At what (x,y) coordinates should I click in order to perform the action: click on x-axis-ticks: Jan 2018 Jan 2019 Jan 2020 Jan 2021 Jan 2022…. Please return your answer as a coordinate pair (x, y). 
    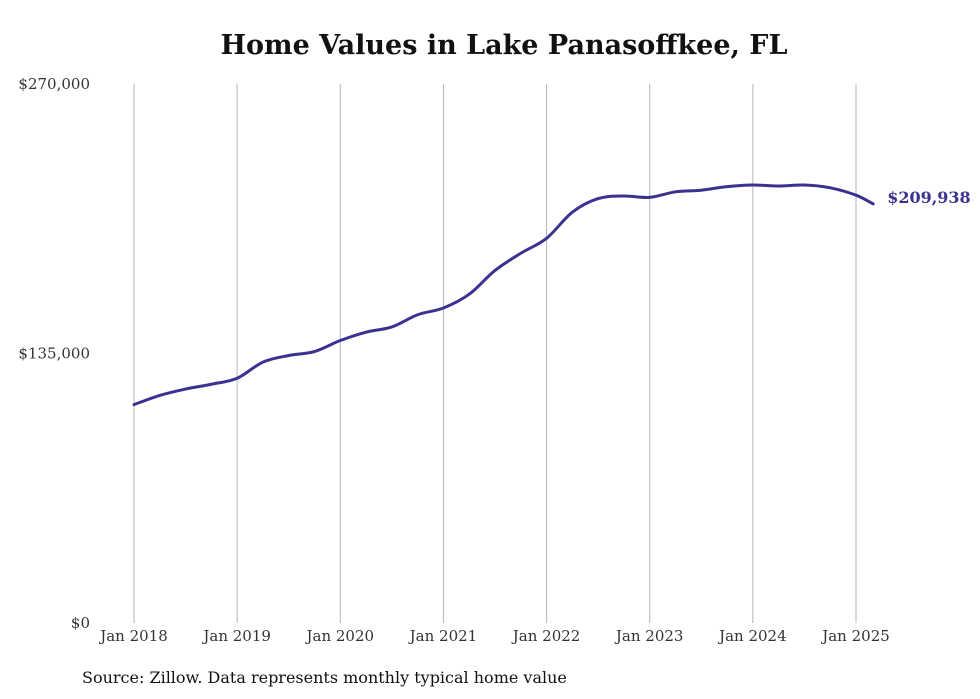
    Looking at the image, I should click on (494, 636).